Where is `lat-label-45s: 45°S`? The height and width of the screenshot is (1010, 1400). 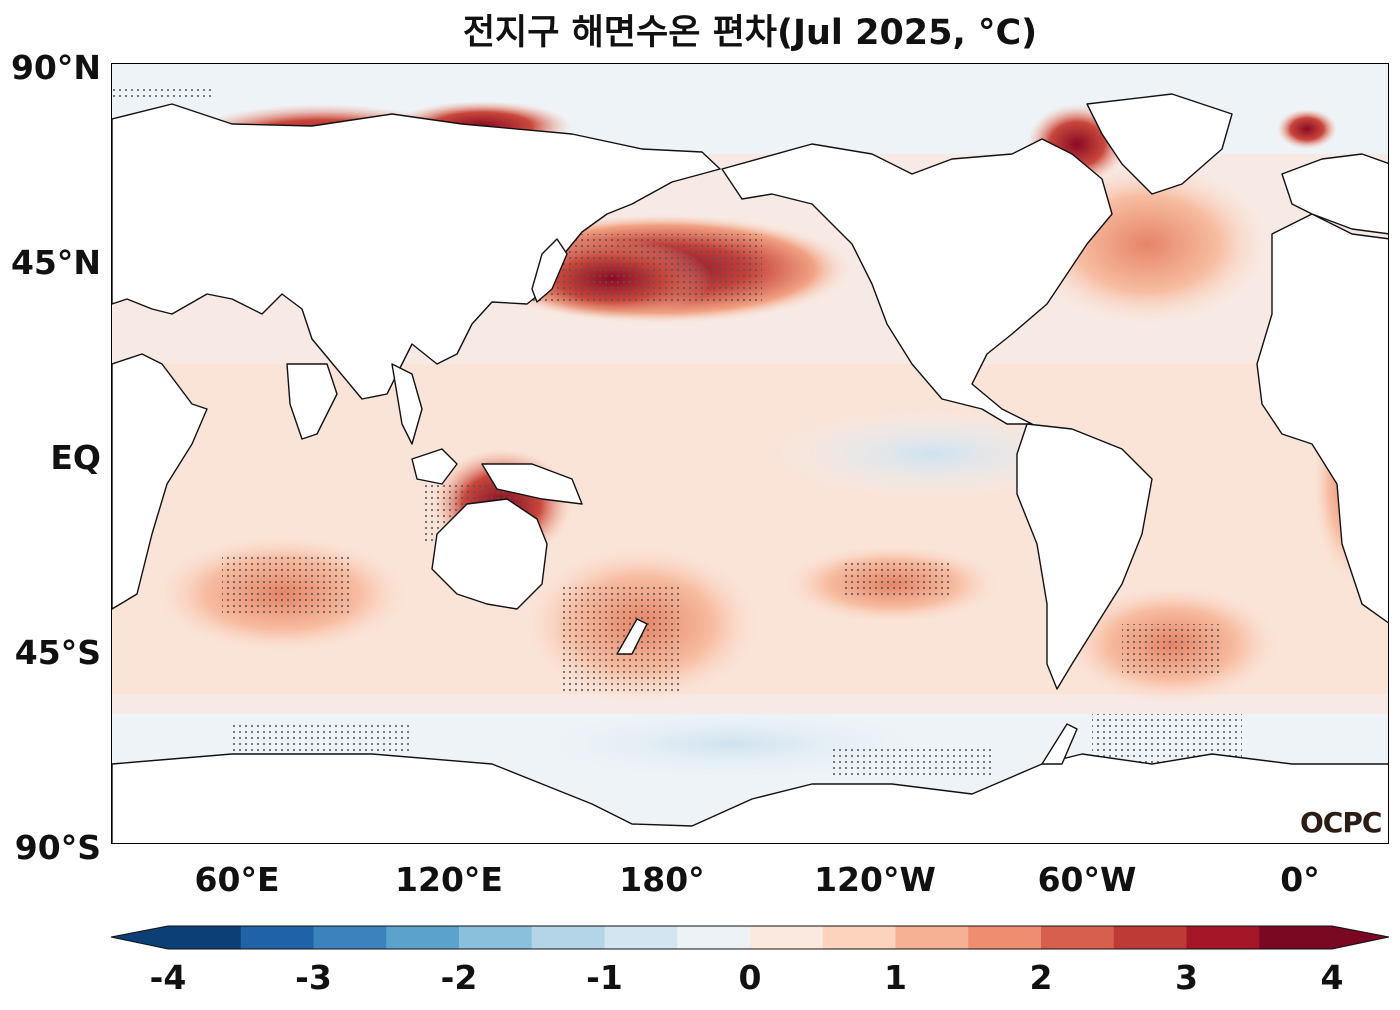
lat-label-45s: 45°S is located at coordinates (57, 652).